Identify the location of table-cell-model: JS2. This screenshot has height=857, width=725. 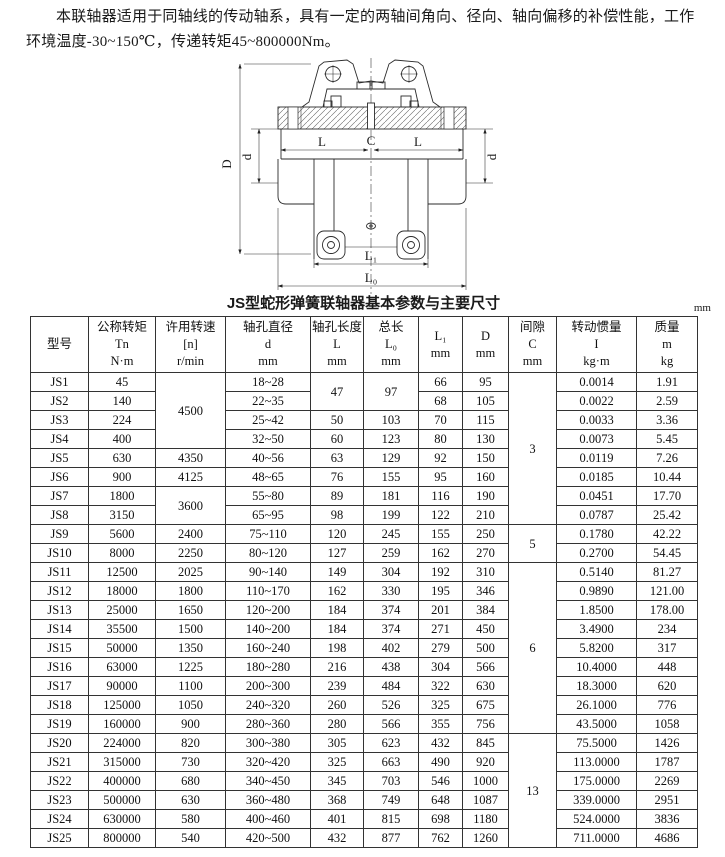
(59, 401).